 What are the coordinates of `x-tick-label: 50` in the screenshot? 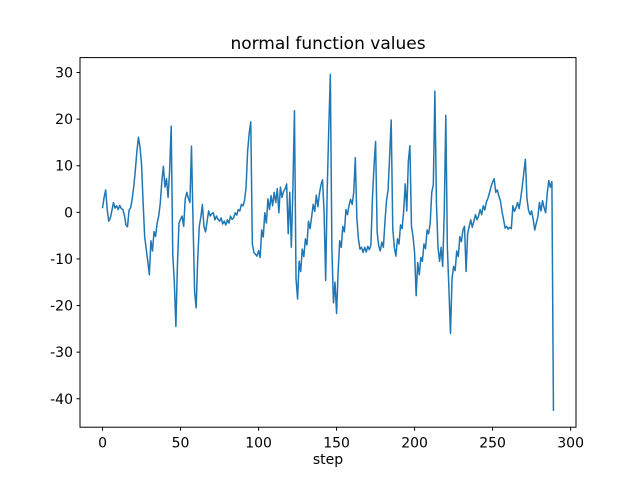 It's located at (181, 444).